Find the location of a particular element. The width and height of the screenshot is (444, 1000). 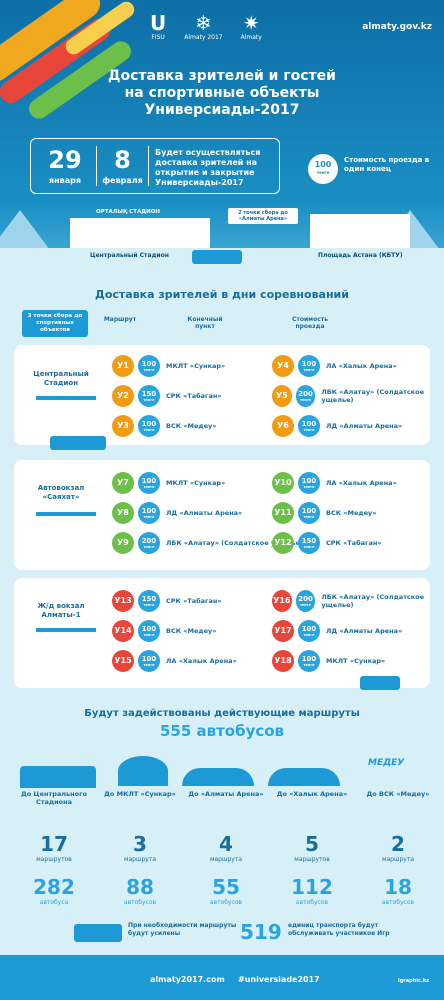

ski-jump-icon is located at coordinates (143, 771).